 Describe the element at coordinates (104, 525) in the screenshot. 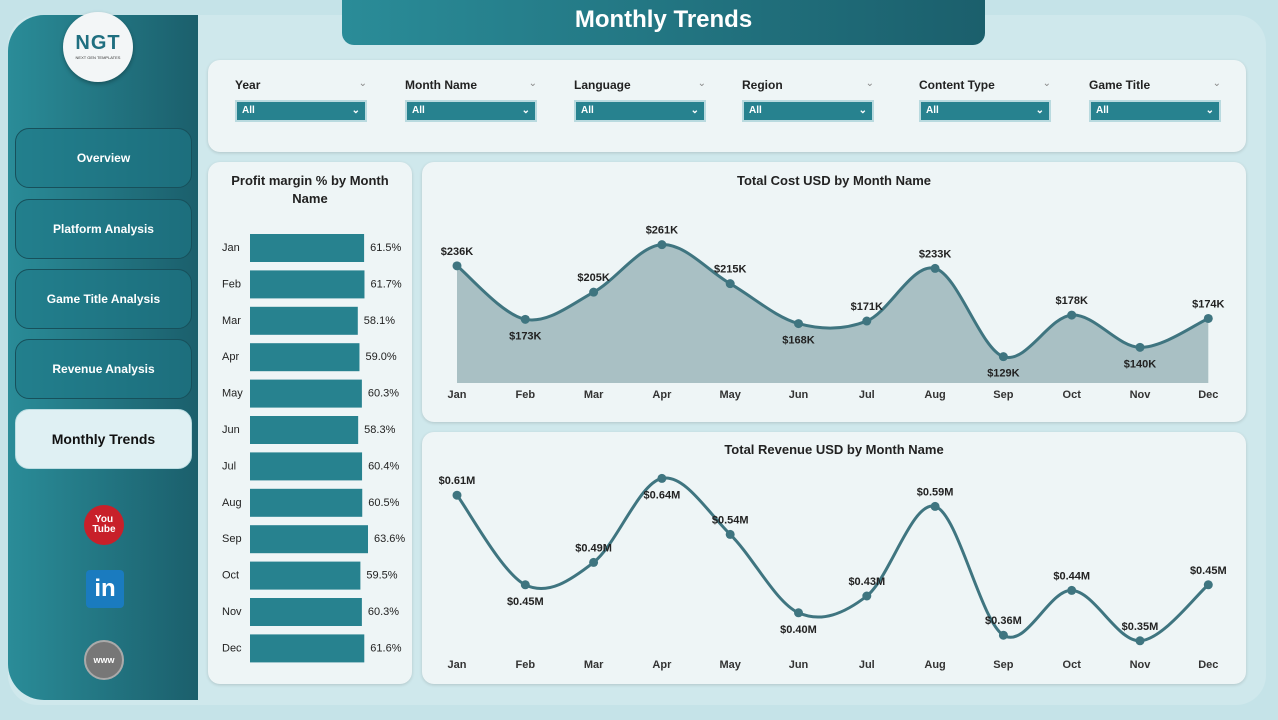

I see `youtube-icon: You Tube` at that location.